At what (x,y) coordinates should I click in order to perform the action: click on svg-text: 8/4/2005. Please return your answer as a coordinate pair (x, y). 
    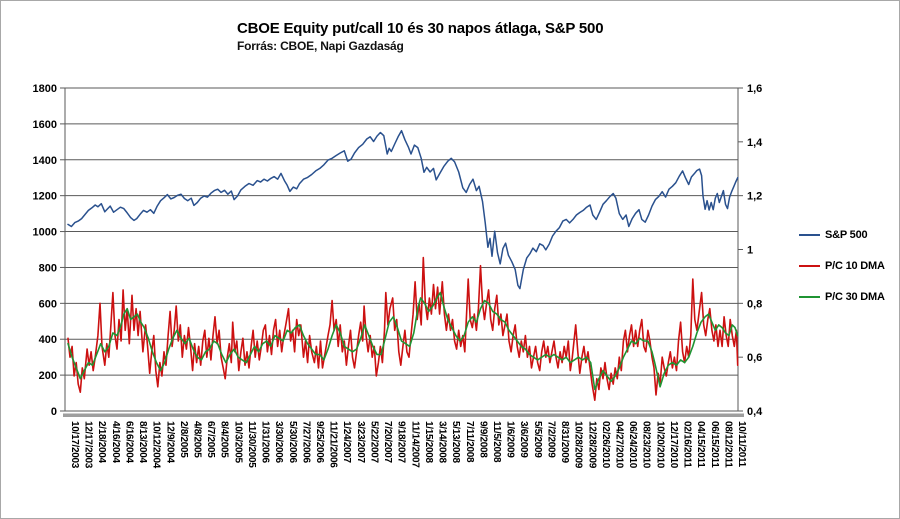
    Looking at the image, I should click on (224, 439).